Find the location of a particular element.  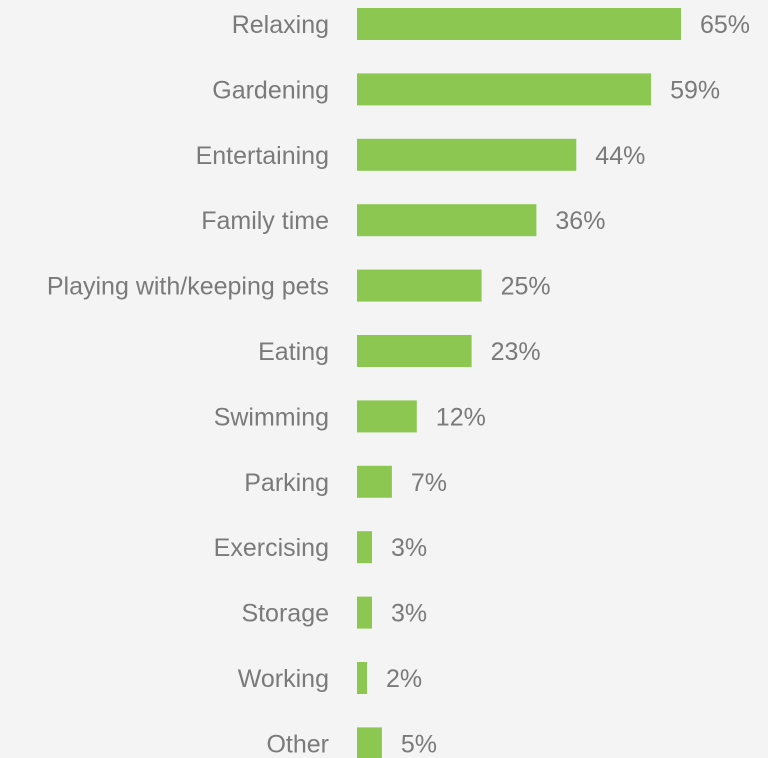

value-label: 2% is located at coordinates (404, 679).